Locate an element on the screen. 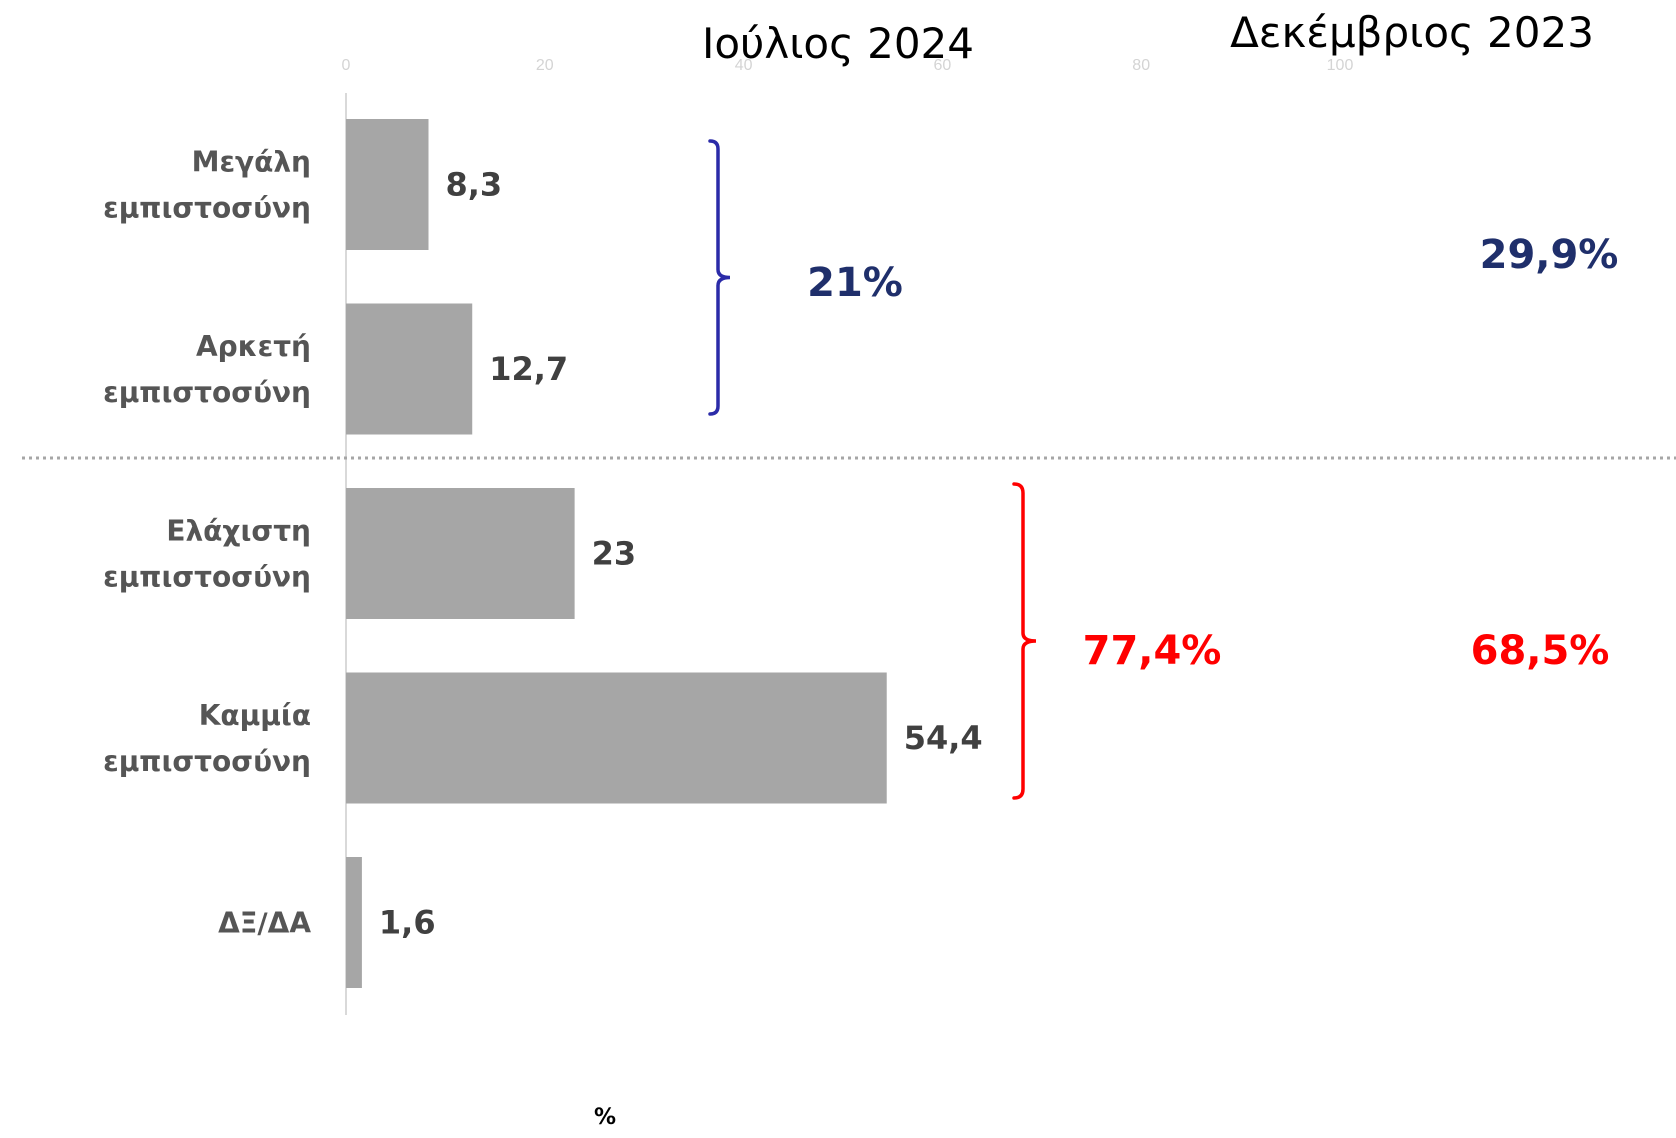  x-axis-ticks: 0 20 40 60 80 100 is located at coordinates (848, 65).